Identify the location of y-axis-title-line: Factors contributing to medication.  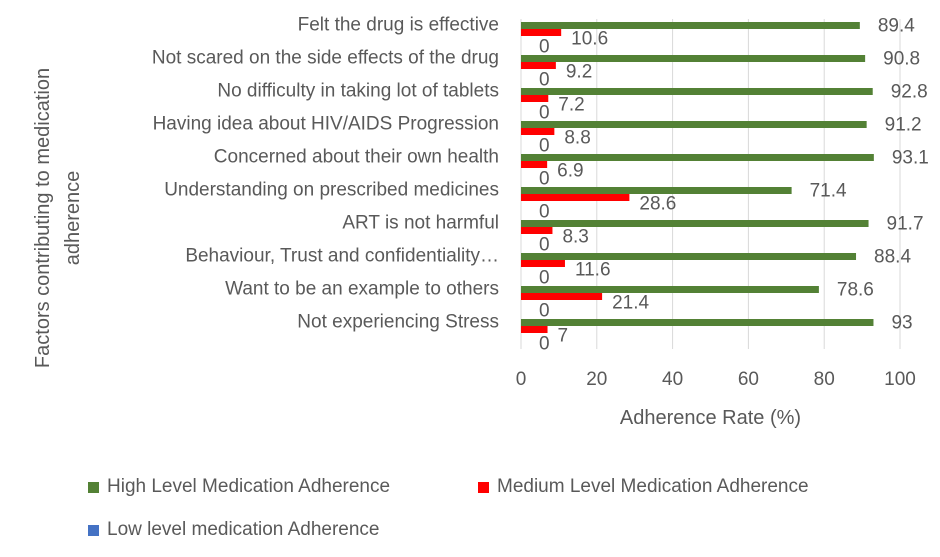
(43, 218).